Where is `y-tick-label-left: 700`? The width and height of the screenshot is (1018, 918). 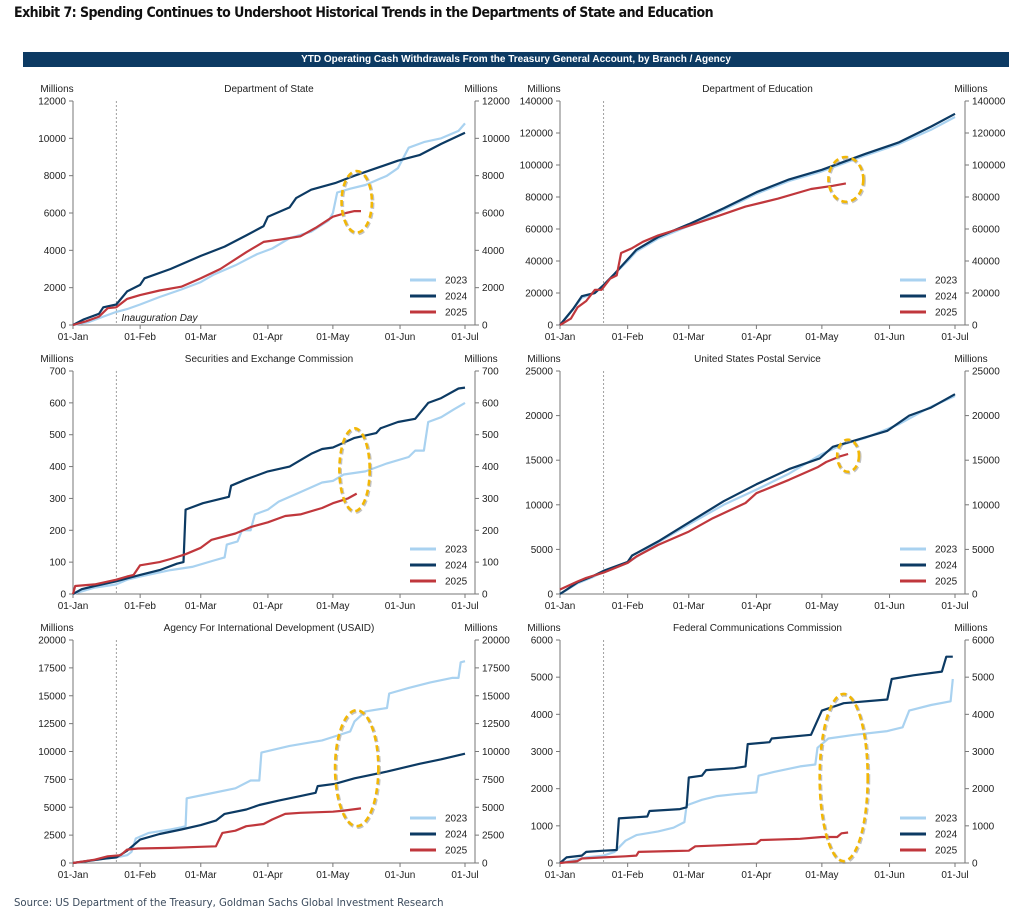 y-tick-label-left: 700 is located at coordinates (57, 372).